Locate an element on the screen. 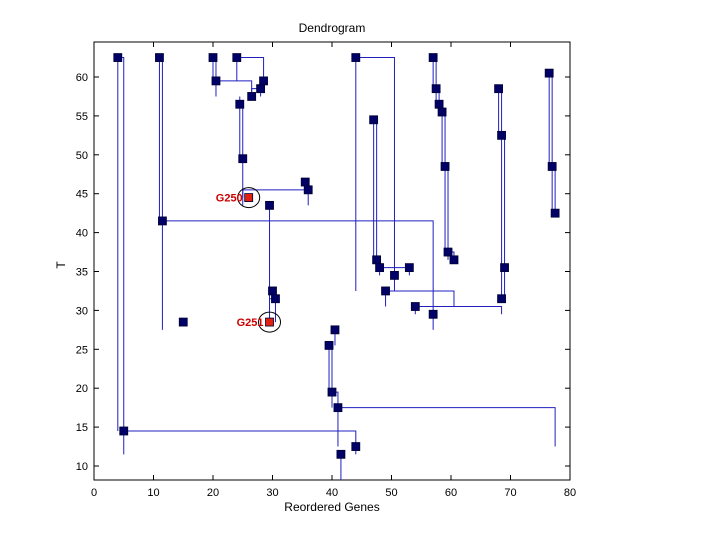 Image resolution: width=720 pixels, height=545 pixels. y-tick-label: 40 is located at coordinates (82, 234).